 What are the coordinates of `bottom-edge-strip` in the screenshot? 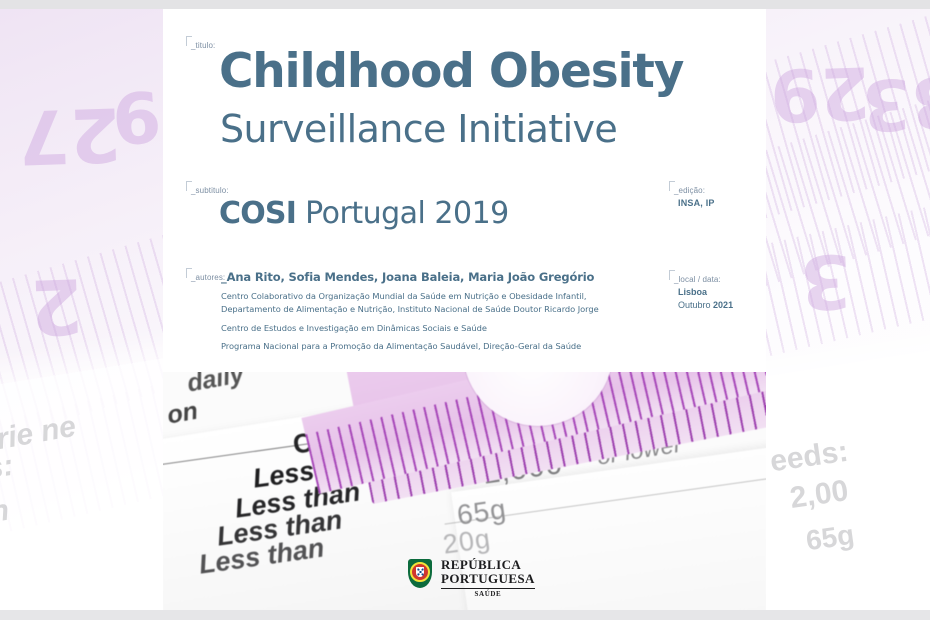 It's located at (465, 615).